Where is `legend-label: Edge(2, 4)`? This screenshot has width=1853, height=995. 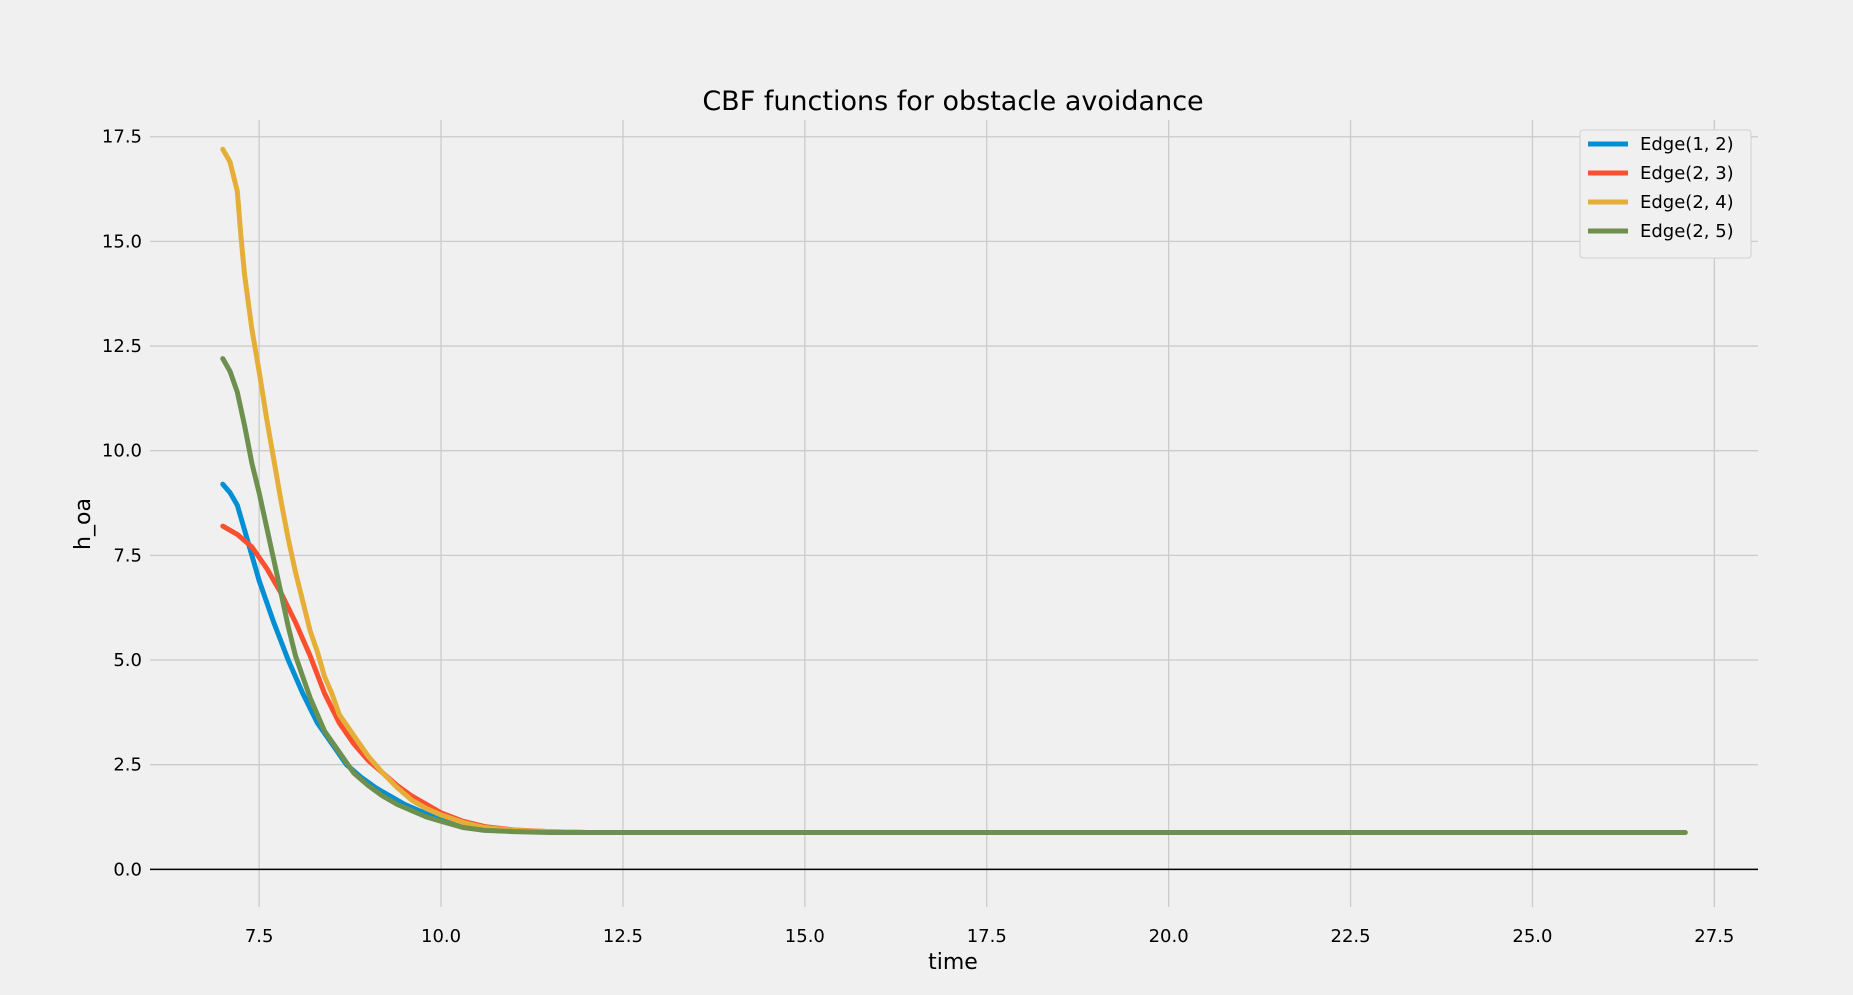 legend-label: Edge(2, 4) is located at coordinates (1687, 202).